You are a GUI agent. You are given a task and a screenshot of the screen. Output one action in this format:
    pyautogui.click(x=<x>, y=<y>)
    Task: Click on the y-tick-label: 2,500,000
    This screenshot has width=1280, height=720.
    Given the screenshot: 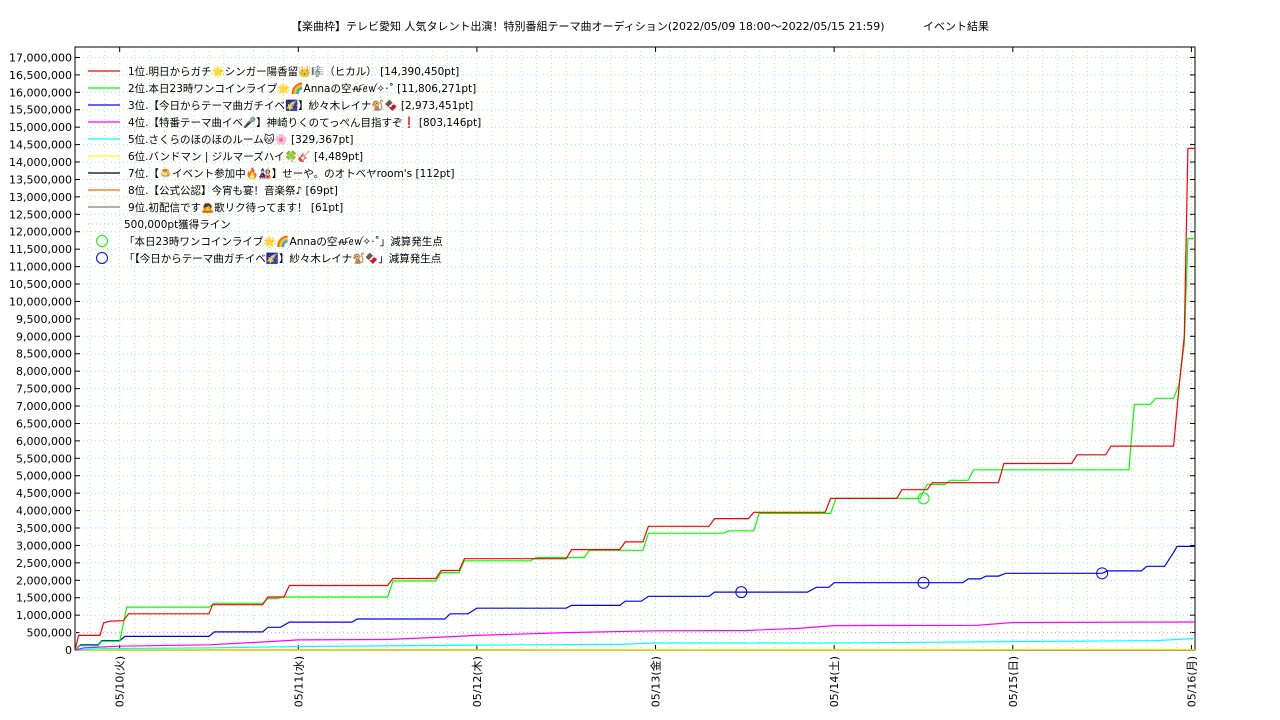 What is the action you would take?
    pyautogui.click(x=44, y=563)
    